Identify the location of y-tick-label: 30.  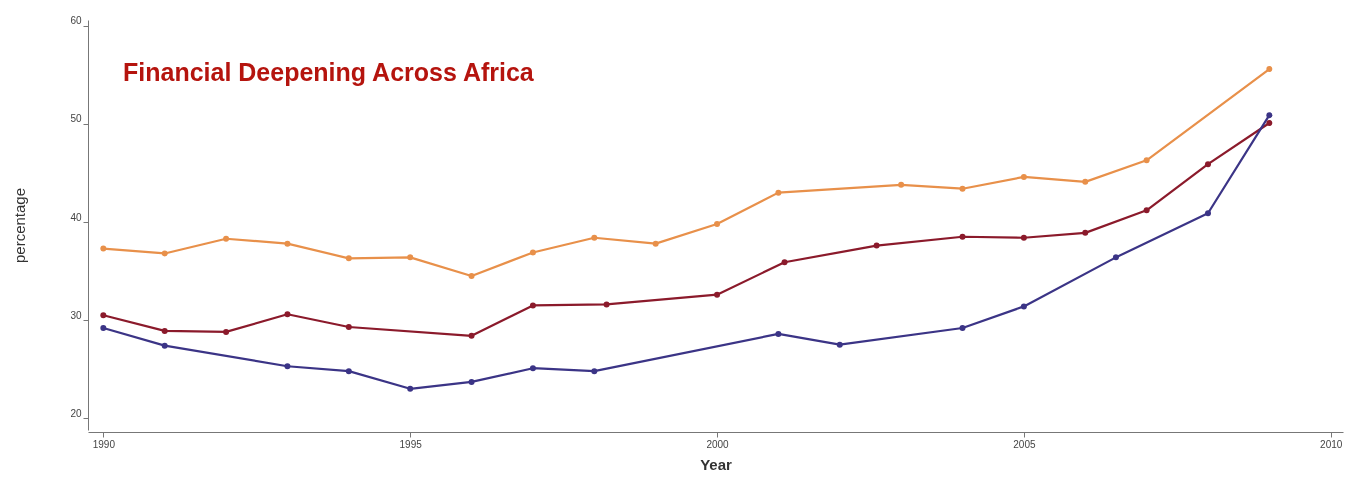
(76, 315).